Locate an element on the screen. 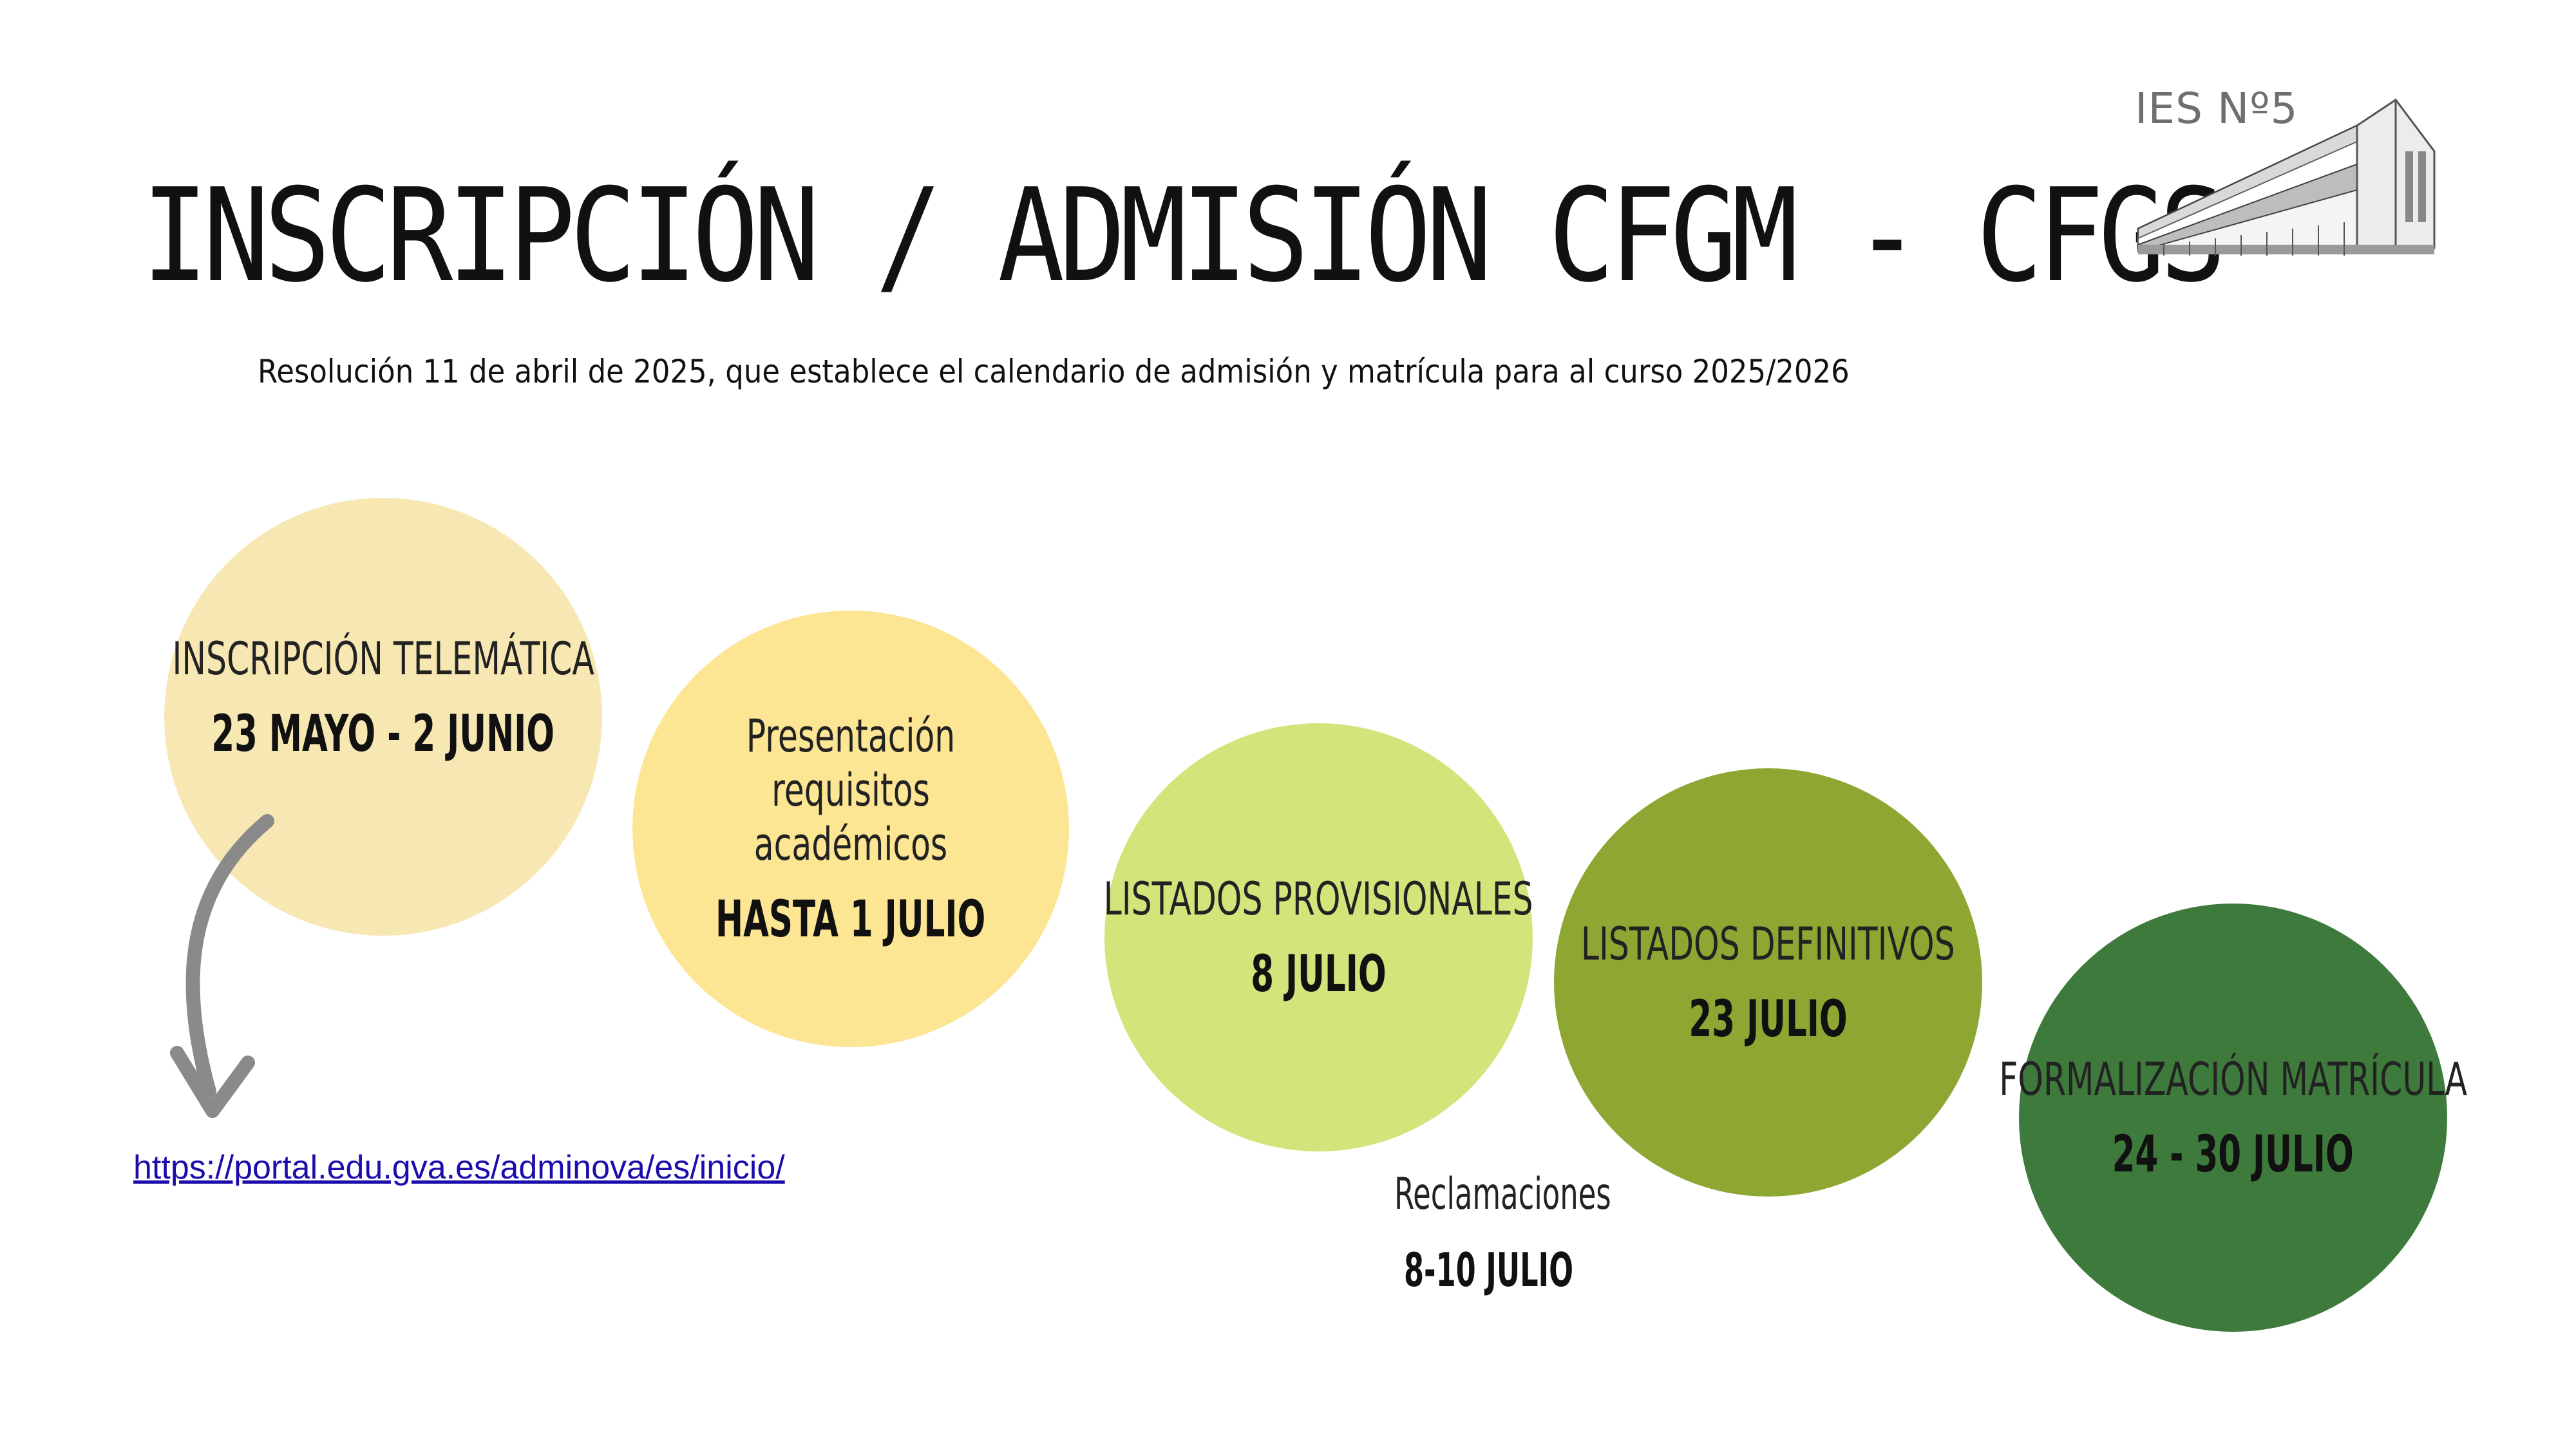 Image resolution: width=2576 pixels, height=1449 pixels. step-label: FORMALIZACIÓN MATRÍCULA is located at coordinates (2233, 1079).